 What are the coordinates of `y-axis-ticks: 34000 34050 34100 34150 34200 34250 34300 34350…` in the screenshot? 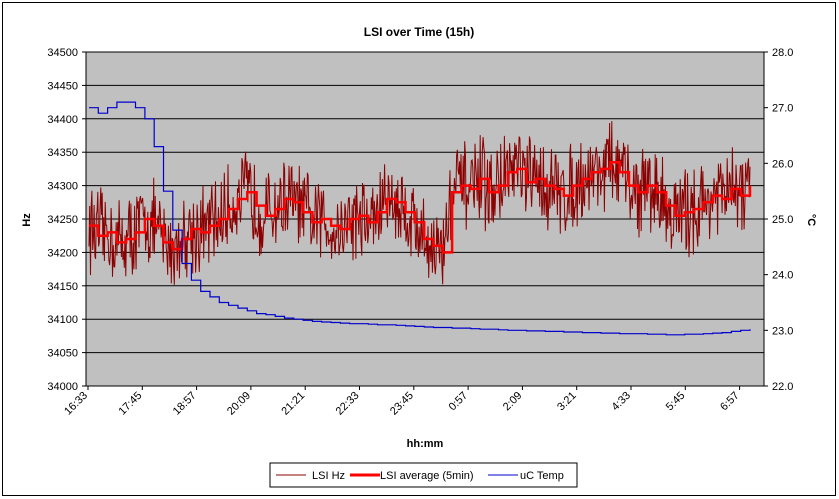 It's located at (66, 220).